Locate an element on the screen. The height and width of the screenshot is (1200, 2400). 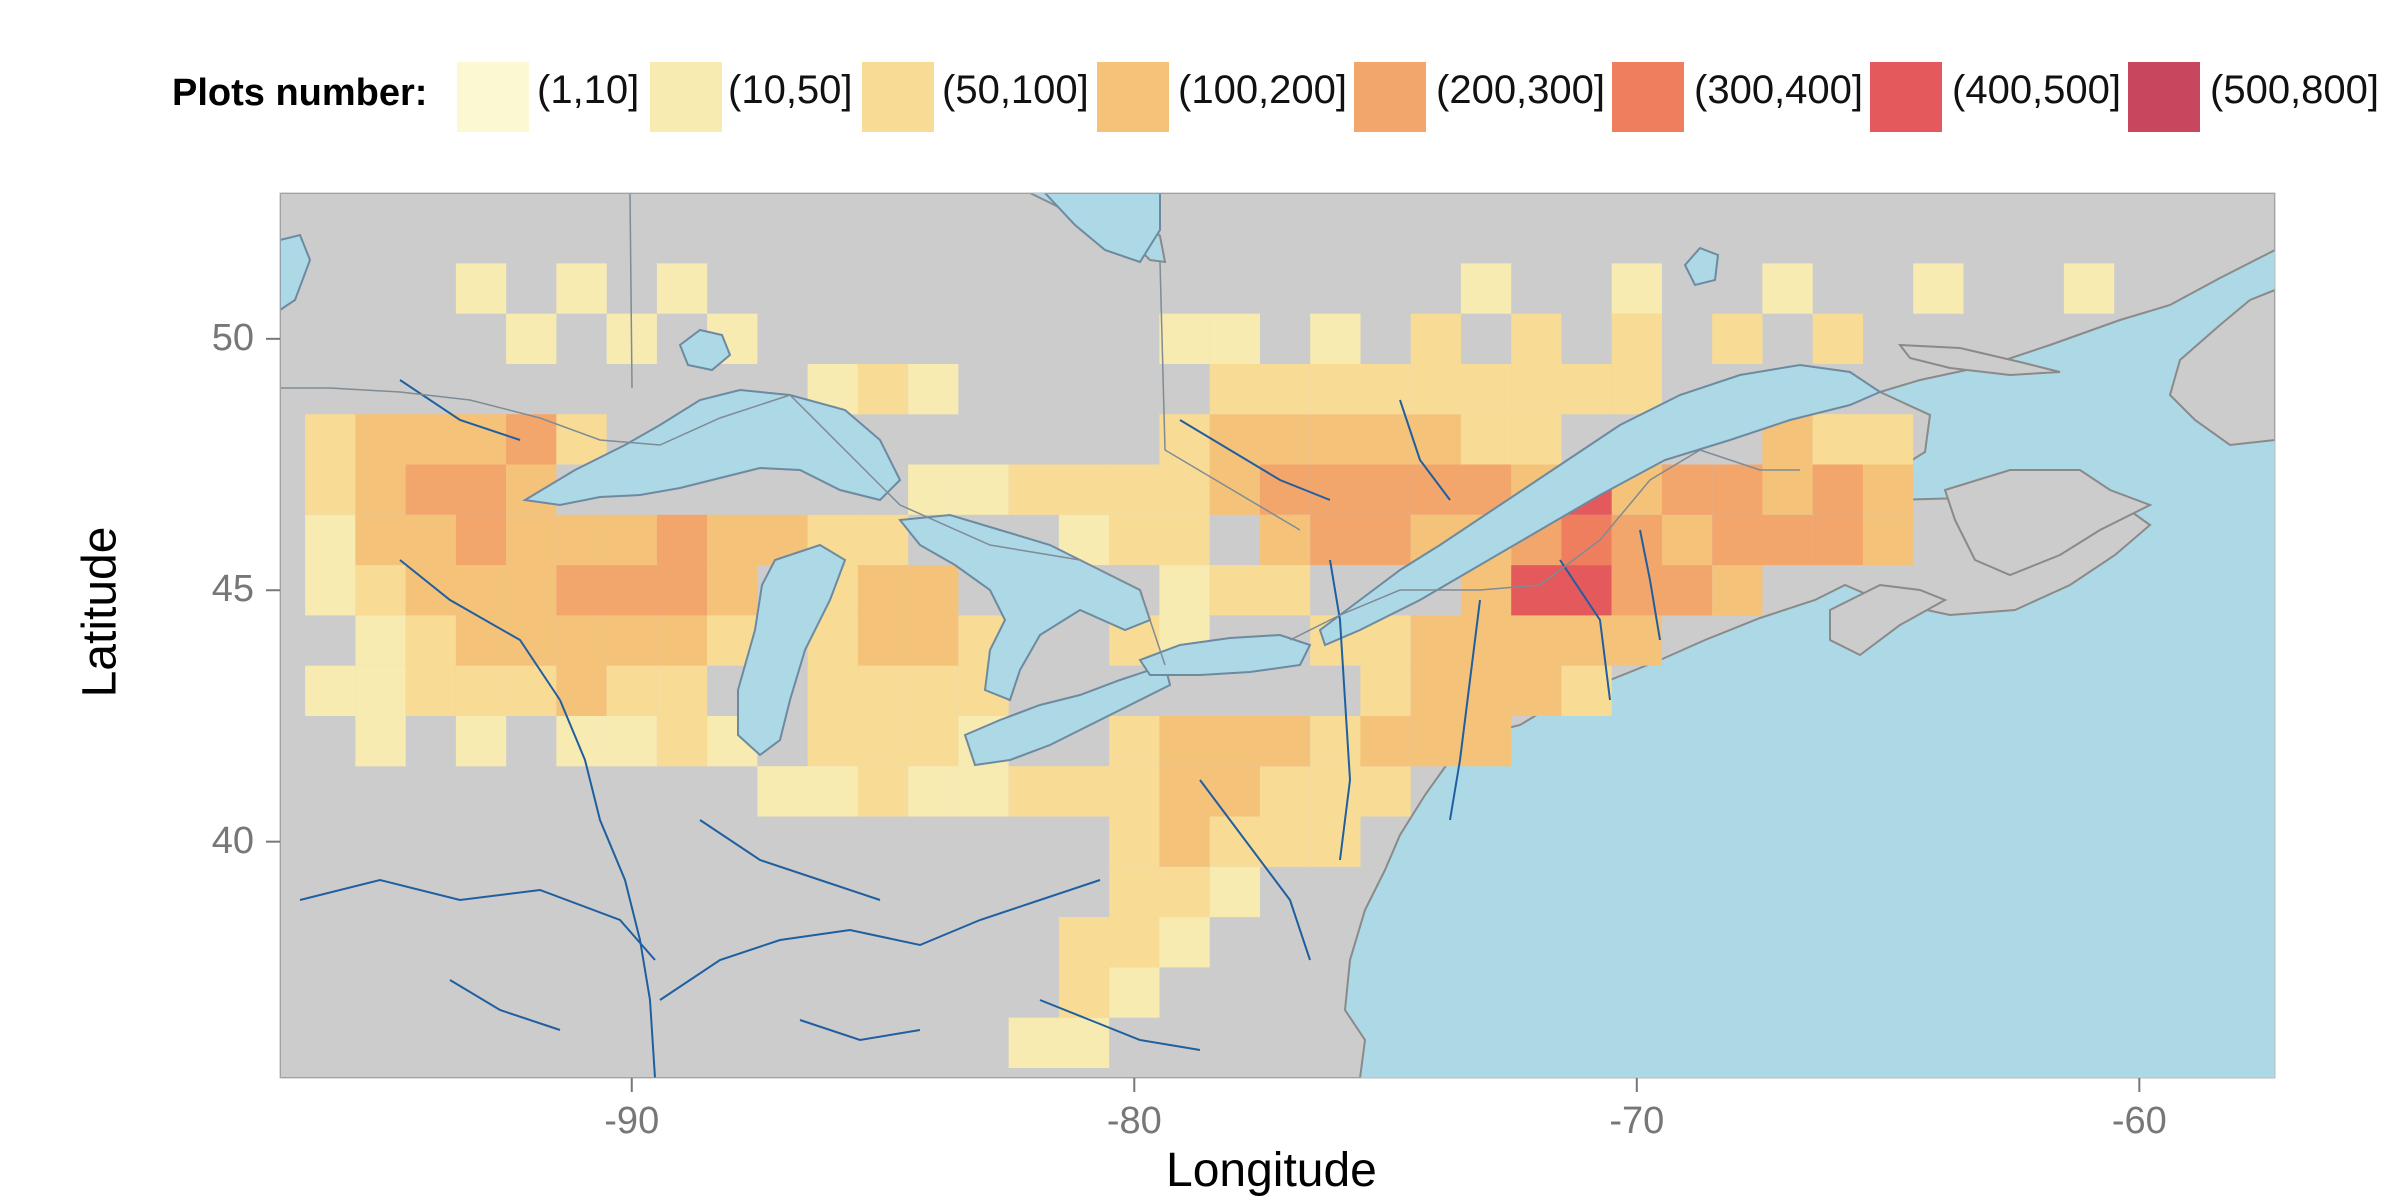
x-tick-label: -70 is located at coordinates (1637, 1121).